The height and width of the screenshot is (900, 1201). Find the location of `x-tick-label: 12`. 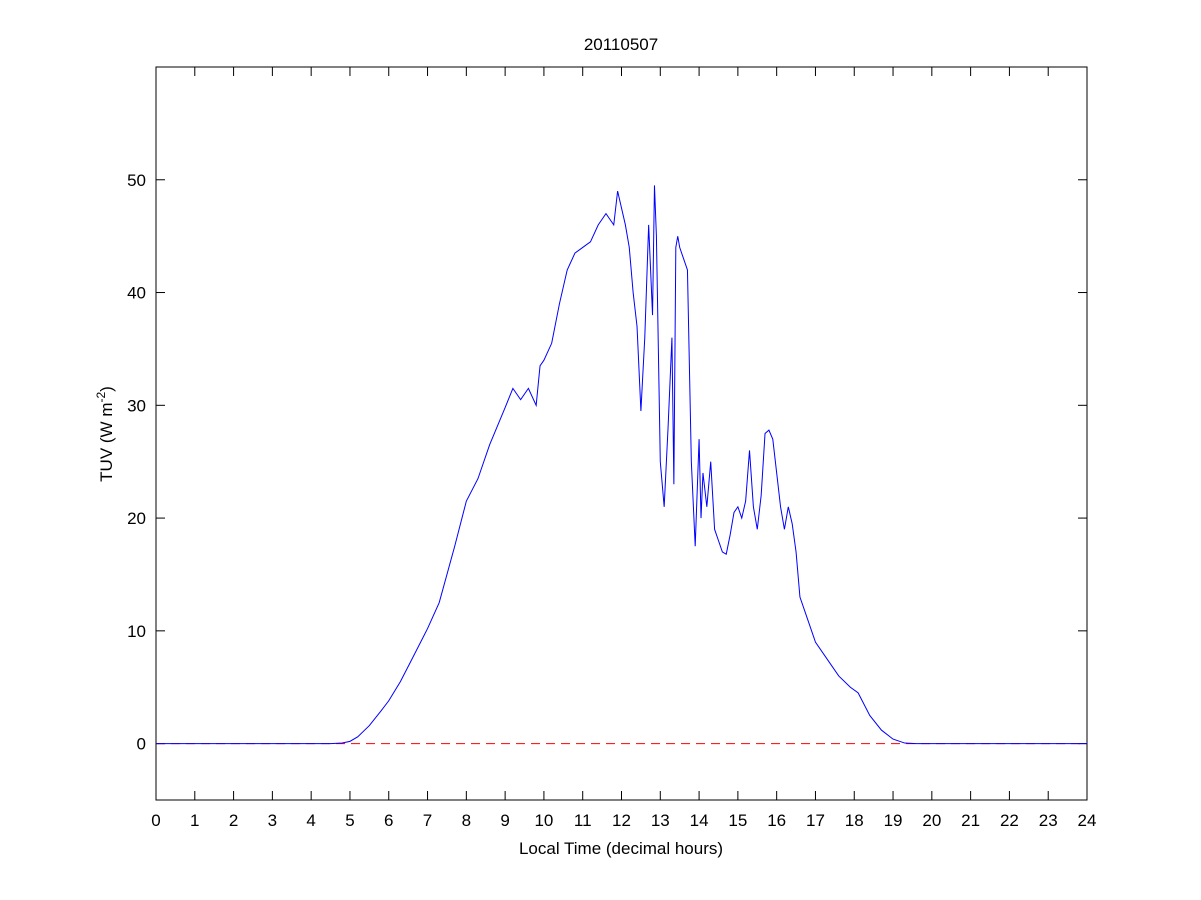

x-tick-label: 12 is located at coordinates (621, 820).